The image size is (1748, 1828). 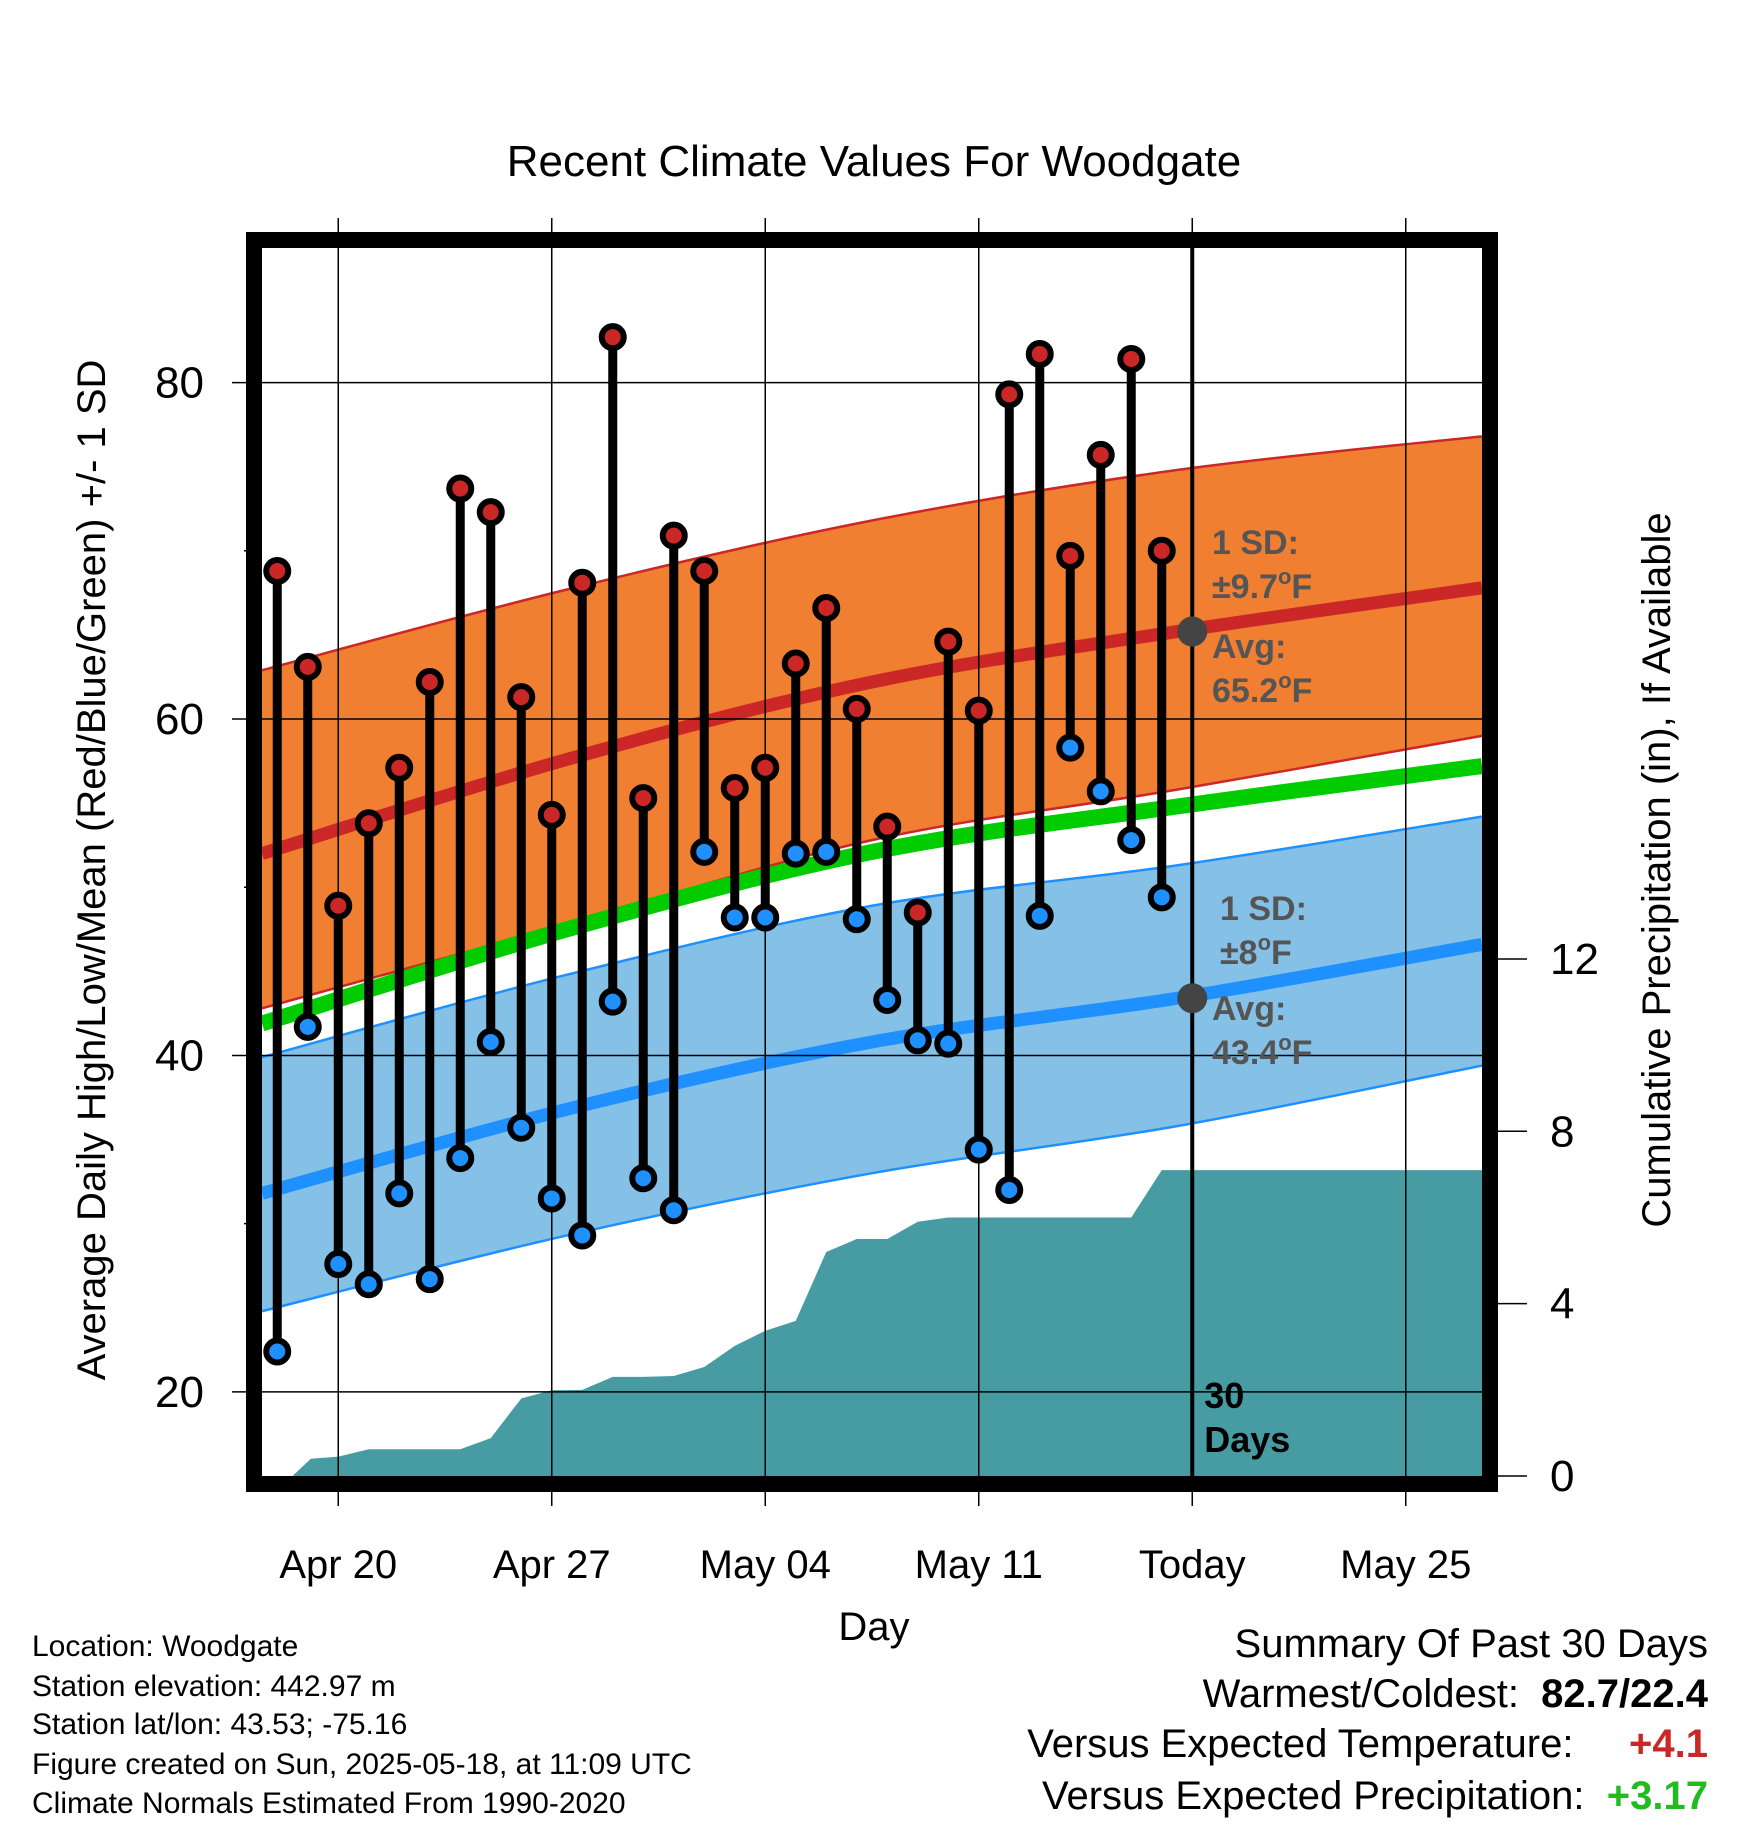 What do you see at coordinates (165, 1646) in the screenshot?
I see `location-text: Location: Woodgate` at bounding box center [165, 1646].